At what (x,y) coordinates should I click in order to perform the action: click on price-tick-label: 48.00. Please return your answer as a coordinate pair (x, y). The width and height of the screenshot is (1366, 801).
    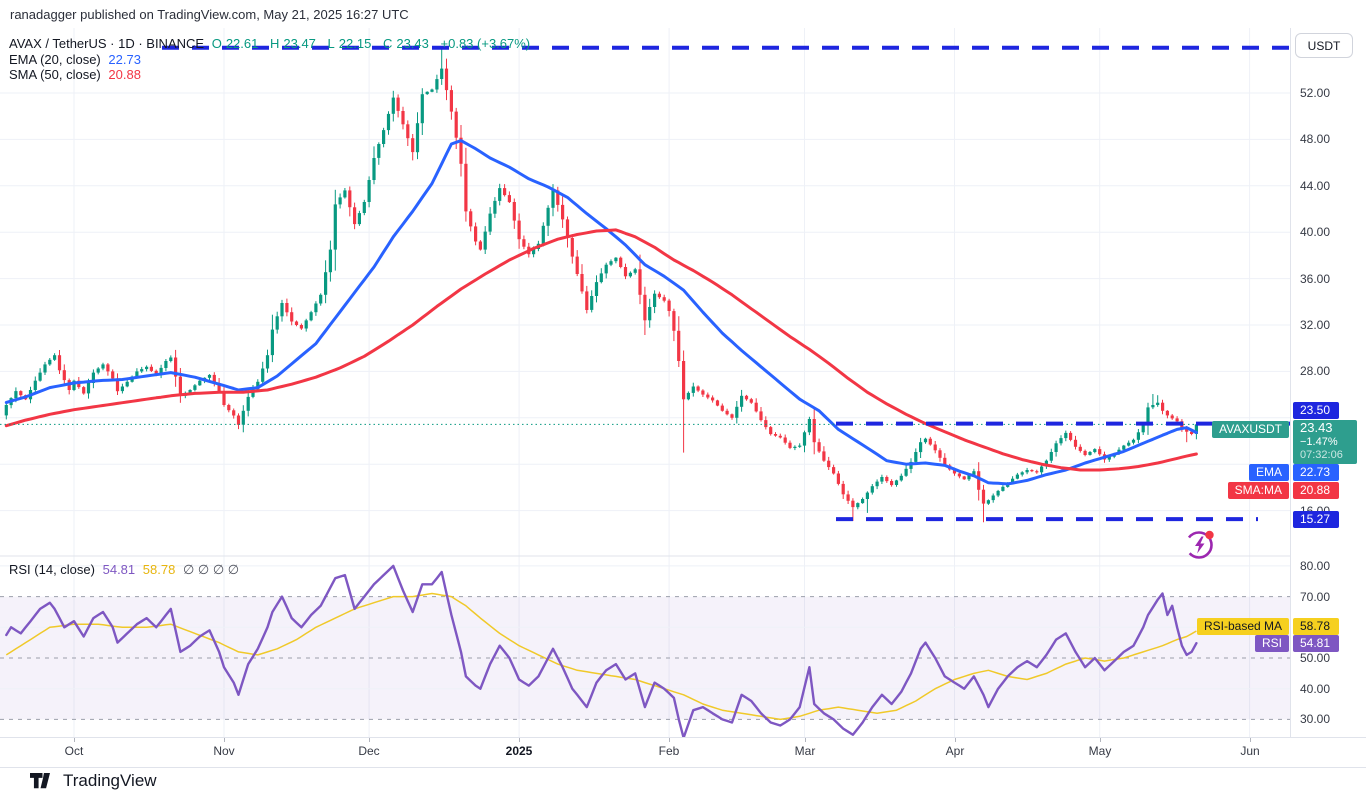
    Looking at the image, I should click on (1315, 139).